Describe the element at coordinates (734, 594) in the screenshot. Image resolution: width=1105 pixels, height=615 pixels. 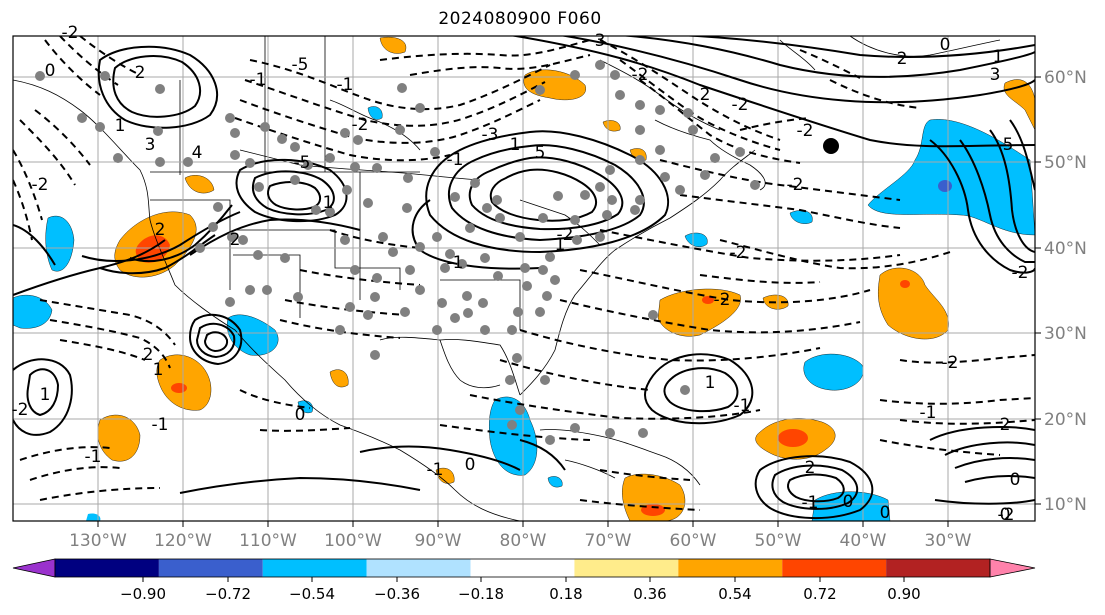
I see `colorbar-tick-label: 0.54` at that location.